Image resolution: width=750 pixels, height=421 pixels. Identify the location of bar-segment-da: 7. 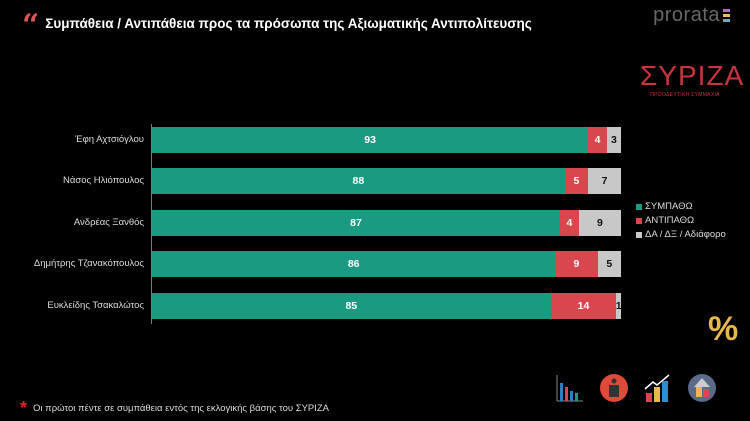
(604, 181).